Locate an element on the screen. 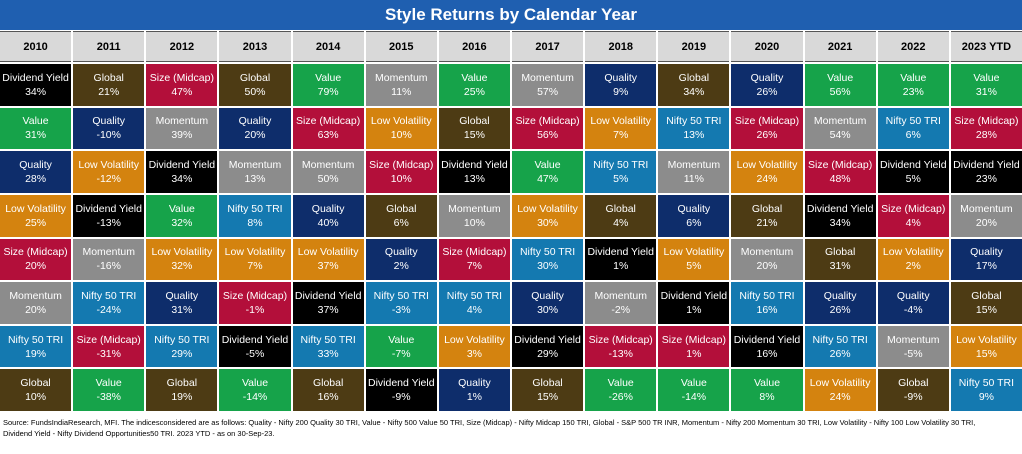 The image size is (1022, 454). return-cell: Size (Midcap) 56% is located at coordinates (548, 128).